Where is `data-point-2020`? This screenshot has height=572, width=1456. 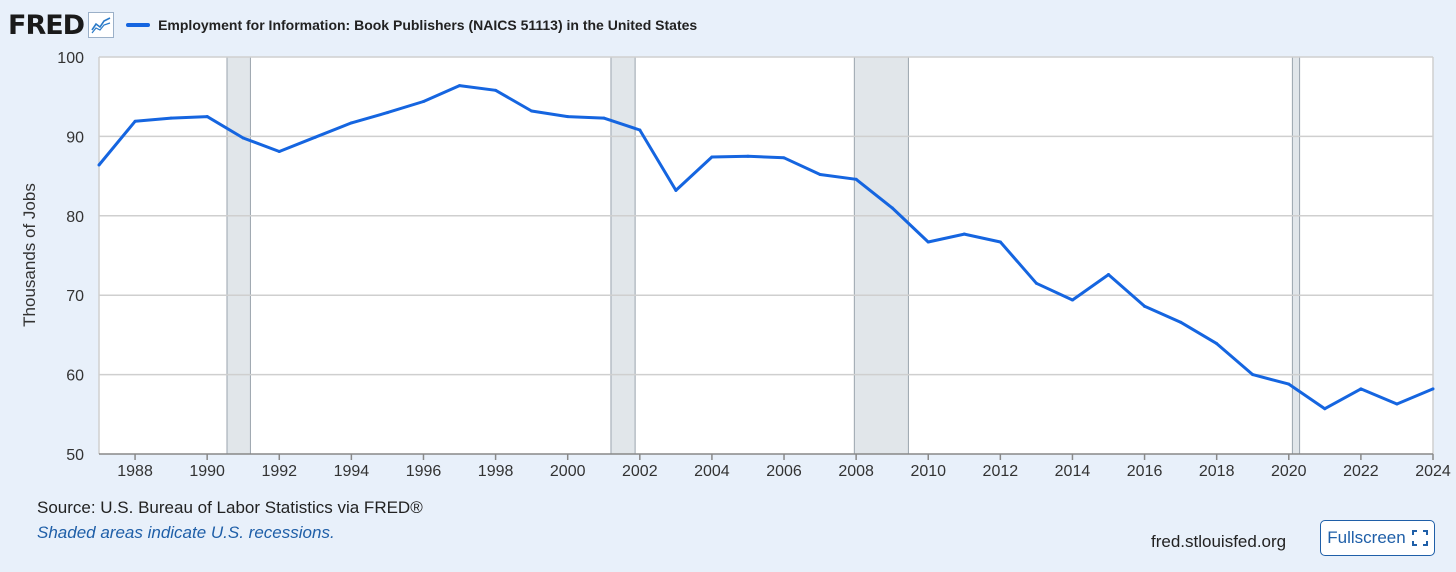
data-point-2020 is located at coordinates (1289, 384).